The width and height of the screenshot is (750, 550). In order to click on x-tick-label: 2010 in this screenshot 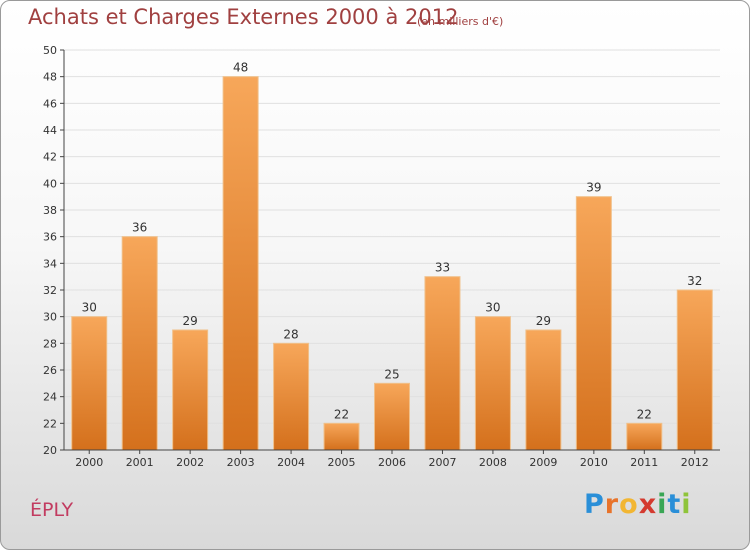, I will do `click(594, 462)`.